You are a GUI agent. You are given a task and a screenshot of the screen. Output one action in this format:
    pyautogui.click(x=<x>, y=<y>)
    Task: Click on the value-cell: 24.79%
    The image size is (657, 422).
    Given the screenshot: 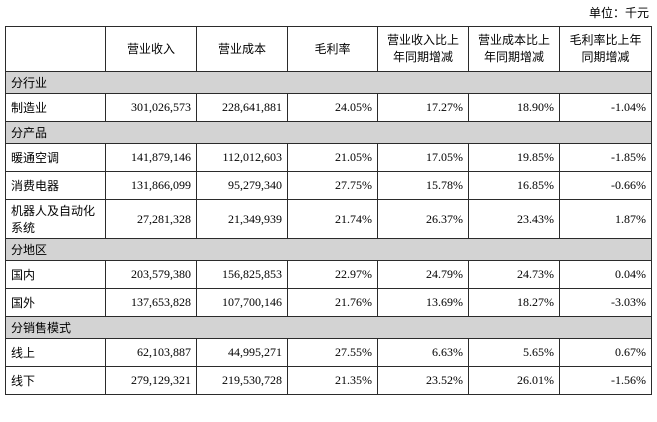 What is the action you would take?
    pyautogui.click(x=423, y=274)
    